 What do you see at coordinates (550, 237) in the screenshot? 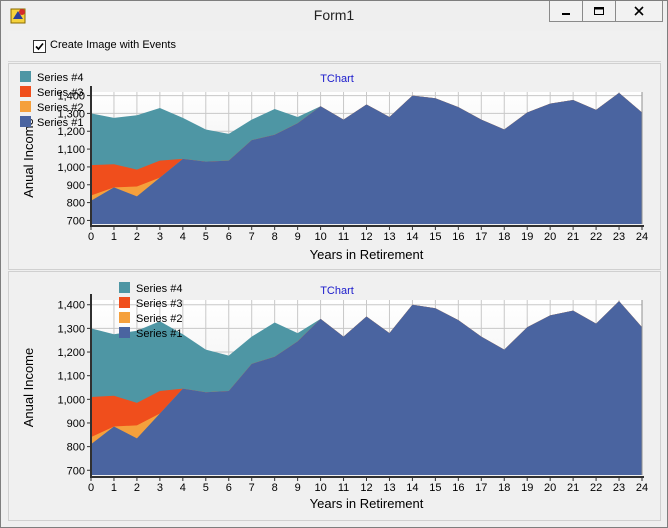
I see `x-tick-label: 20` at bounding box center [550, 237].